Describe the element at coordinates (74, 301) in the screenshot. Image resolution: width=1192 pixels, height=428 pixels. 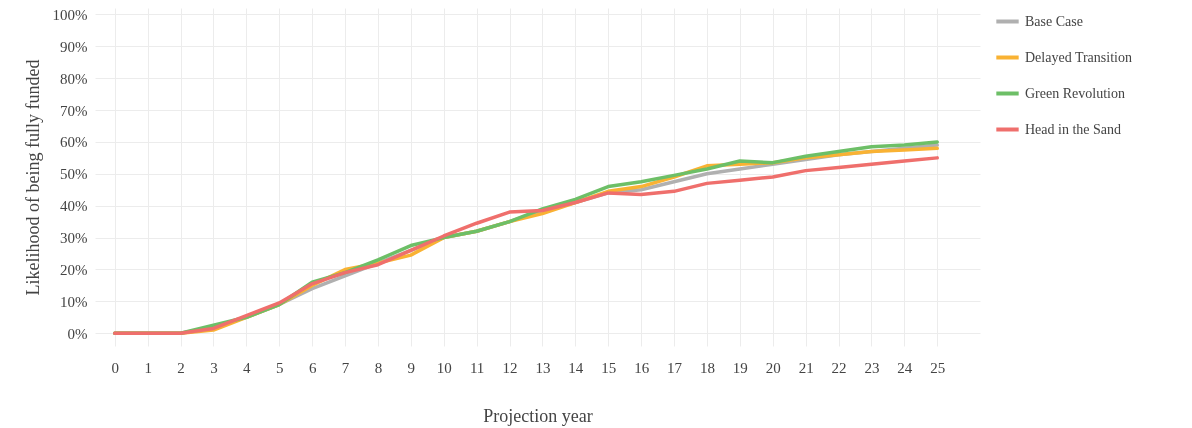
I see `y-tick-label: 10%` at that location.